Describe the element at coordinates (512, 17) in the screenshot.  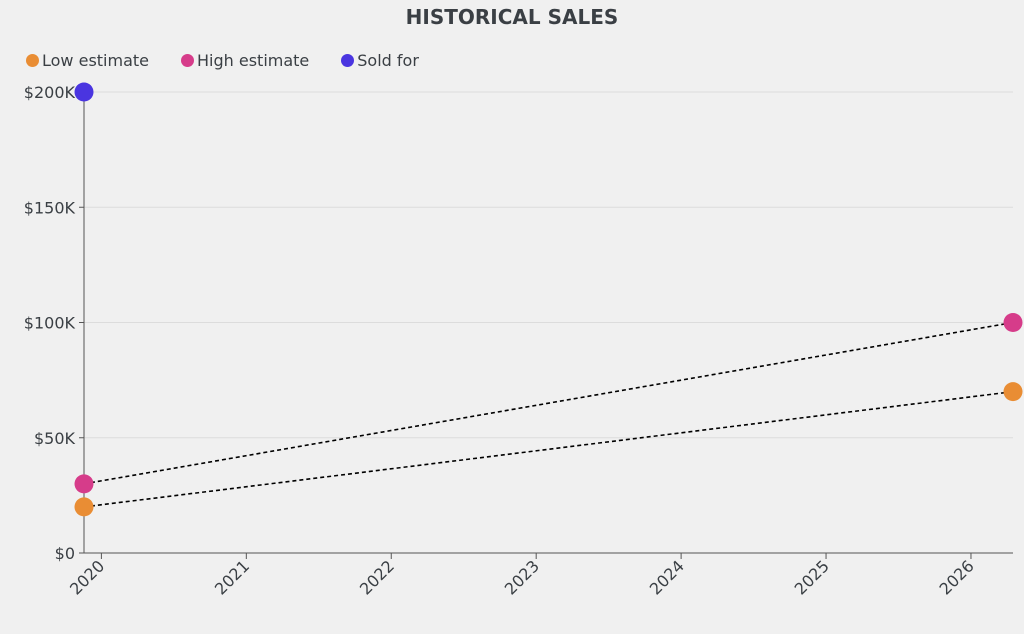
I see `chart-title: HISTORICAL SALES` at that location.